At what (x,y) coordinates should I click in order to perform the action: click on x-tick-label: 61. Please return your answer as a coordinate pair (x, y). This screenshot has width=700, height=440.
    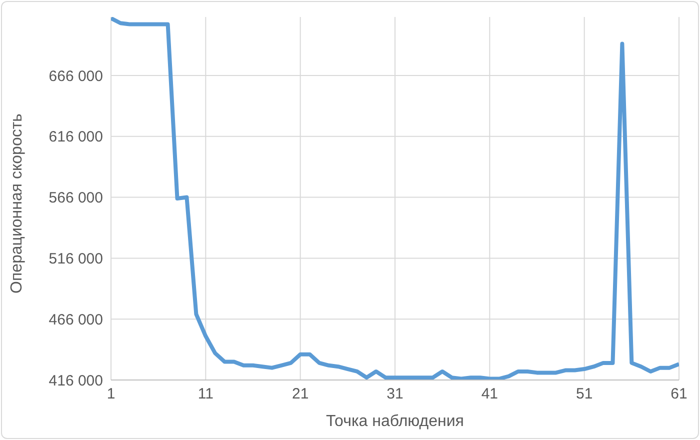
    Looking at the image, I should click on (679, 394).